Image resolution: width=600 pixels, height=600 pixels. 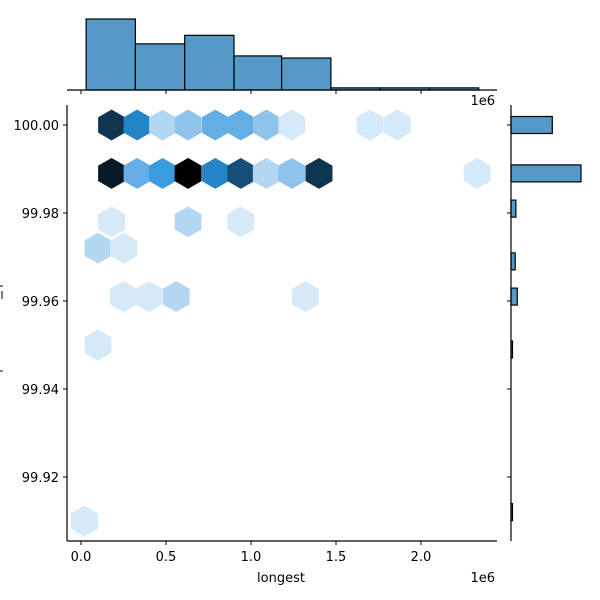 I want to click on x-tick-label: 2.0, so click(x=421, y=557).